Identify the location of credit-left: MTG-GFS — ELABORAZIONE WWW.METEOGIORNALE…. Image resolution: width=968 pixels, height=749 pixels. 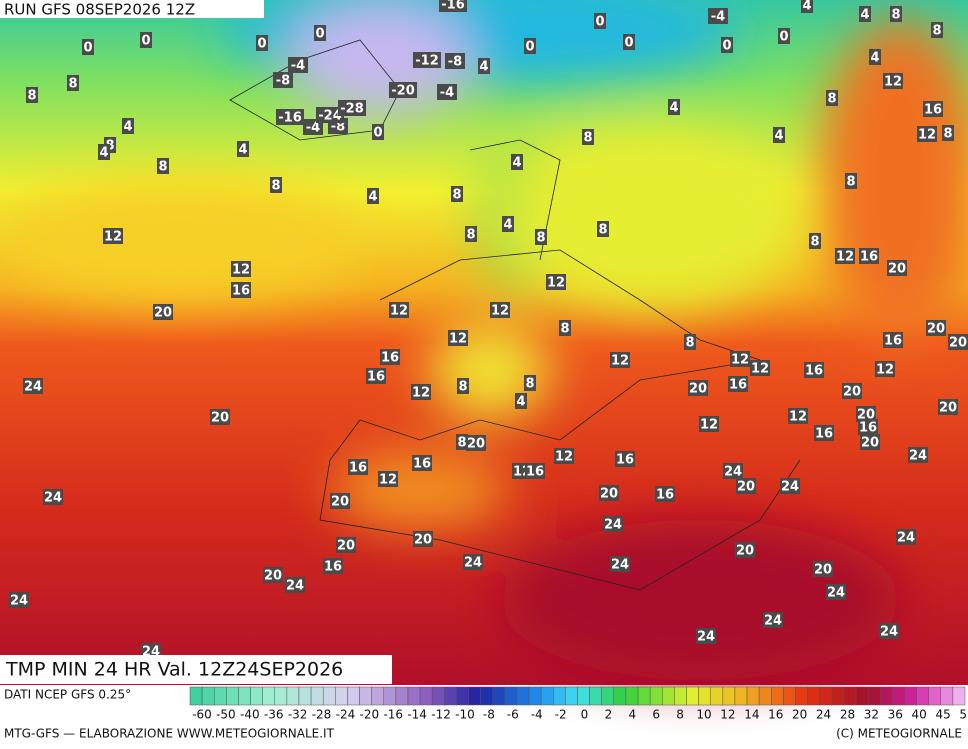
(169, 734).